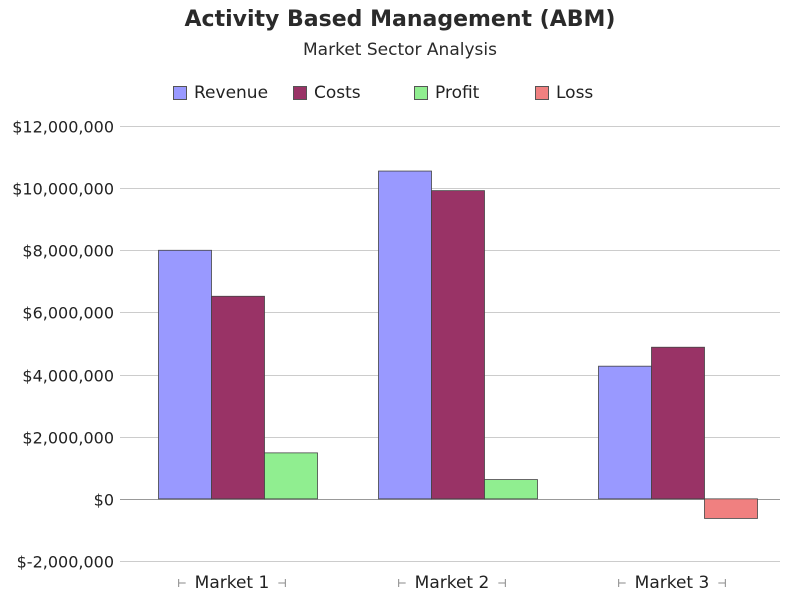  Describe the element at coordinates (68, 438) in the screenshot. I see `y-tick-label: $2,000,000` at that location.